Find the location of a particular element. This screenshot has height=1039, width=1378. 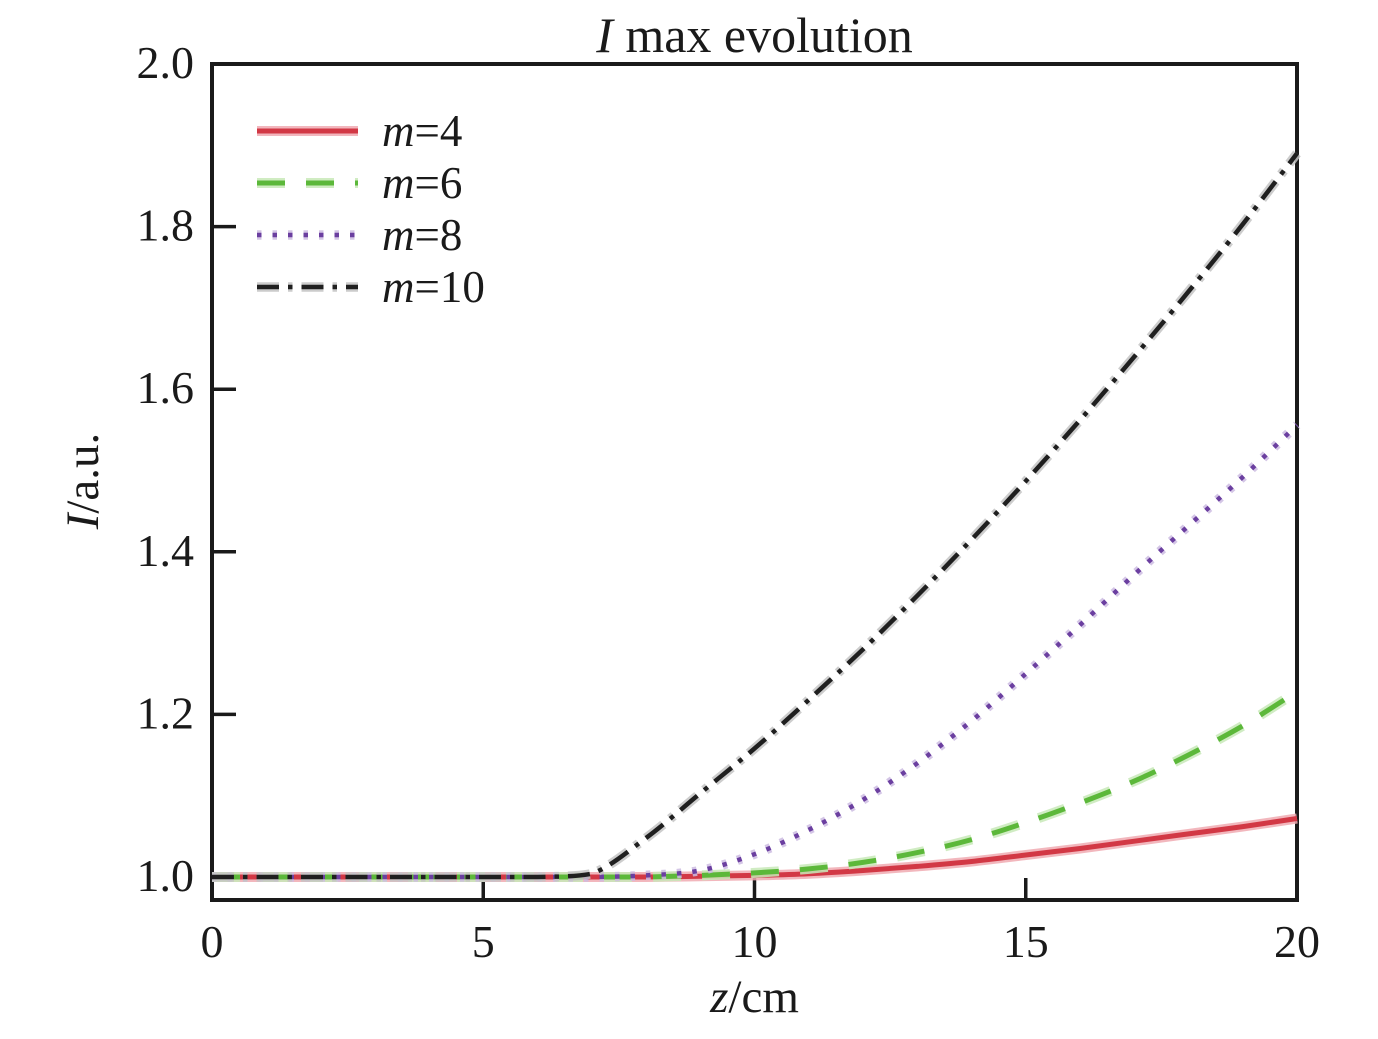

x-tick-label: 10 is located at coordinates (755, 941).